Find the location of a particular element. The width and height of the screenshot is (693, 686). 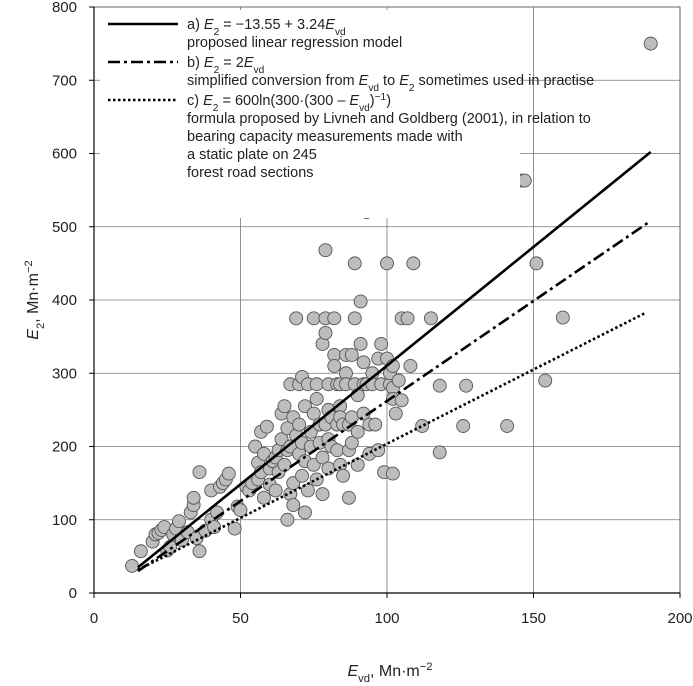

y-tick-label: 0 is located at coordinates (73, 593).